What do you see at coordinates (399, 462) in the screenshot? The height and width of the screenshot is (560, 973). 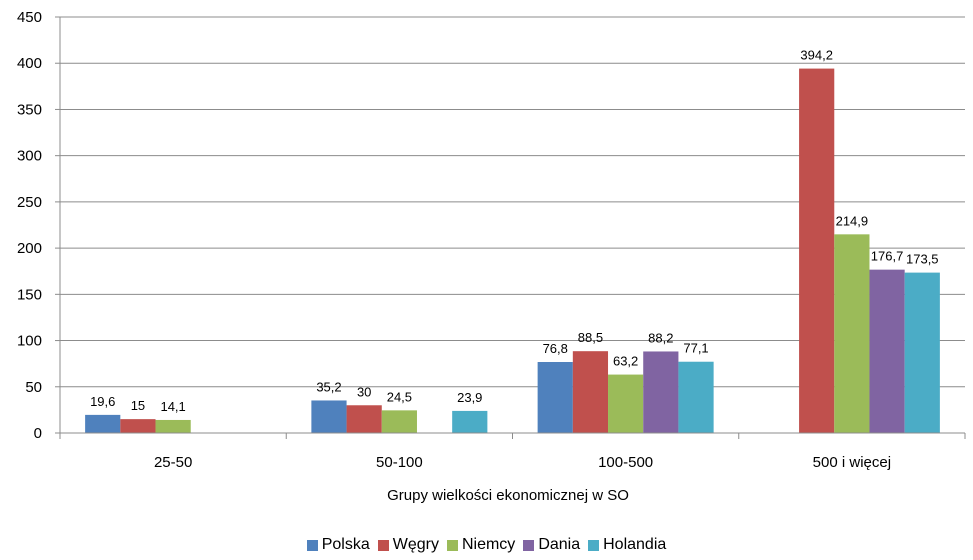 I see `x-tick-label: 50-100` at bounding box center [399, 462].